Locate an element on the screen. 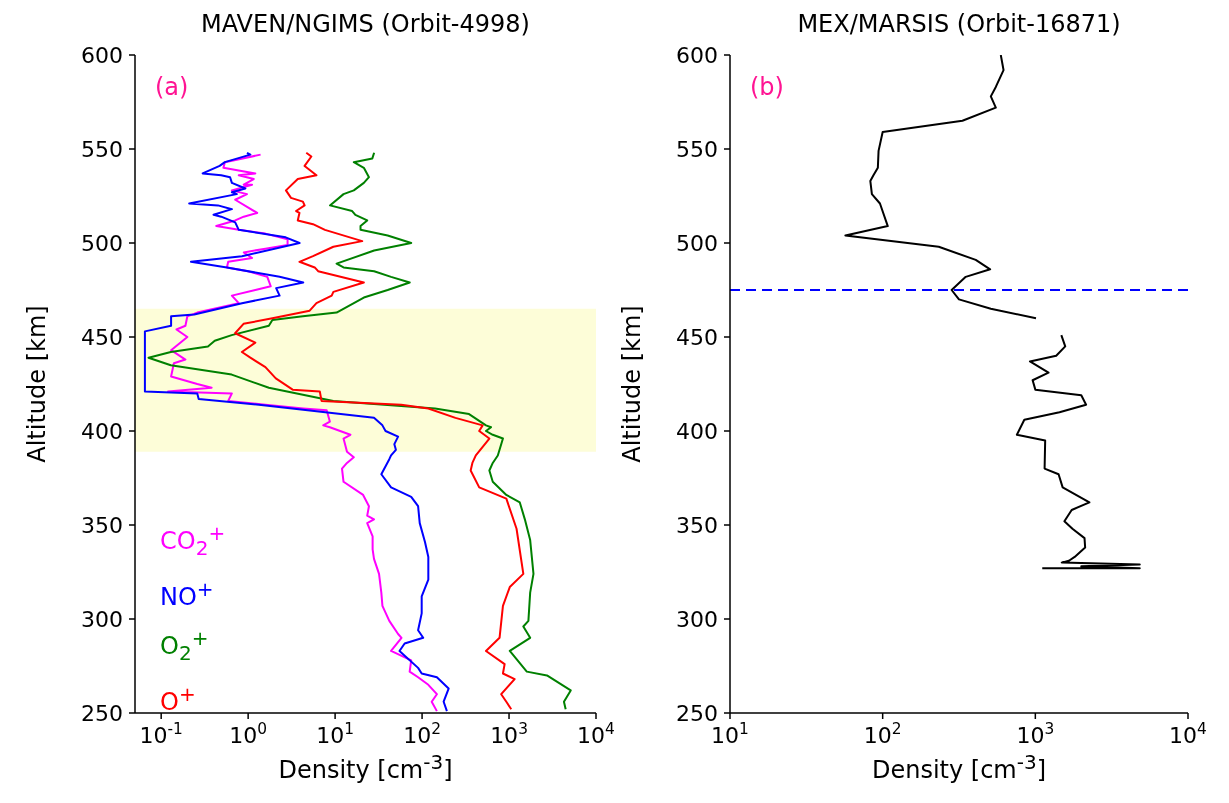 The height and width of the screenshot is (803, 1229). x-tick-label: 10$^{1}$ is located at coordinates (335, 734).